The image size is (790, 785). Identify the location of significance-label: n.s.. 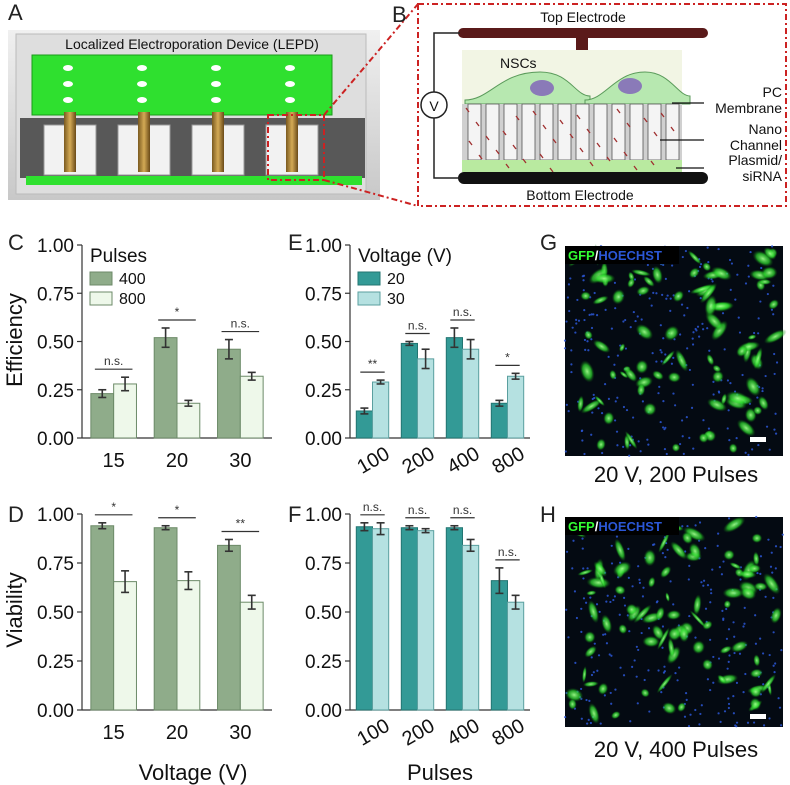
(507, 552).